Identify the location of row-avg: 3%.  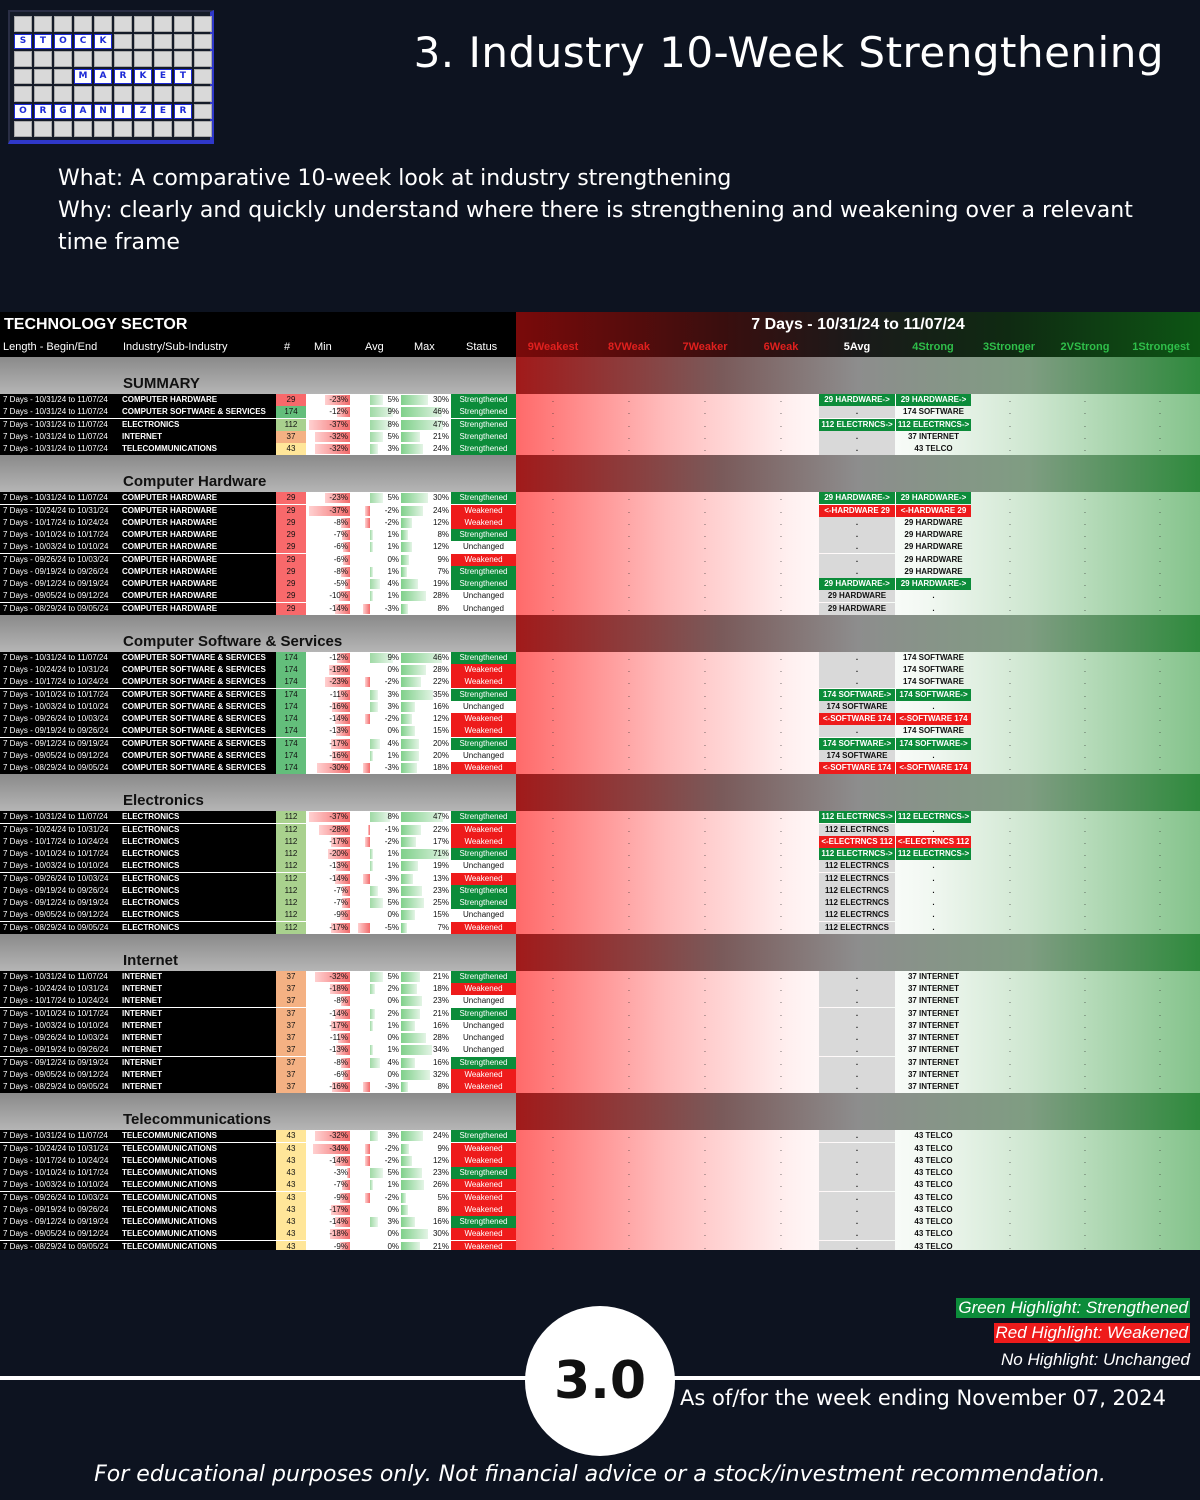
(375, 1222).